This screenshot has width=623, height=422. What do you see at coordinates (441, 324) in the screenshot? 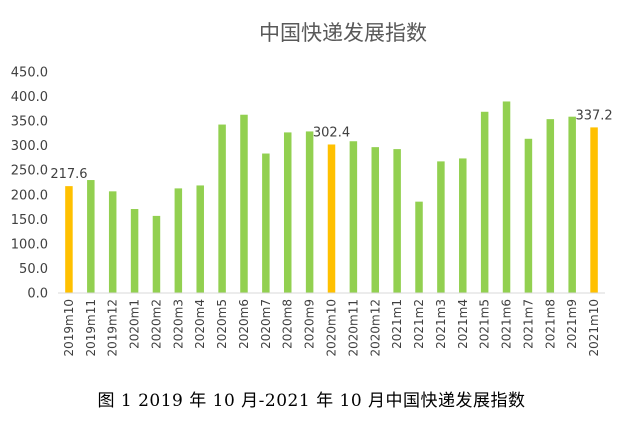
I see `x-tick-label: 2021m3` at bounding box center [441, 324].